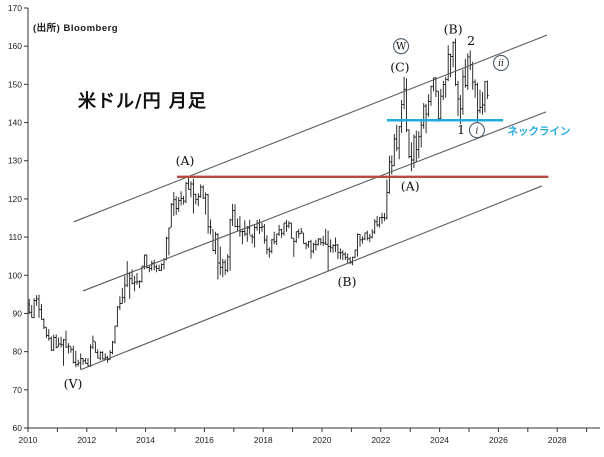 The height and width of the screenshot is (457, 604). I want to click on x-tick-label: 2022, so click(380, 440).